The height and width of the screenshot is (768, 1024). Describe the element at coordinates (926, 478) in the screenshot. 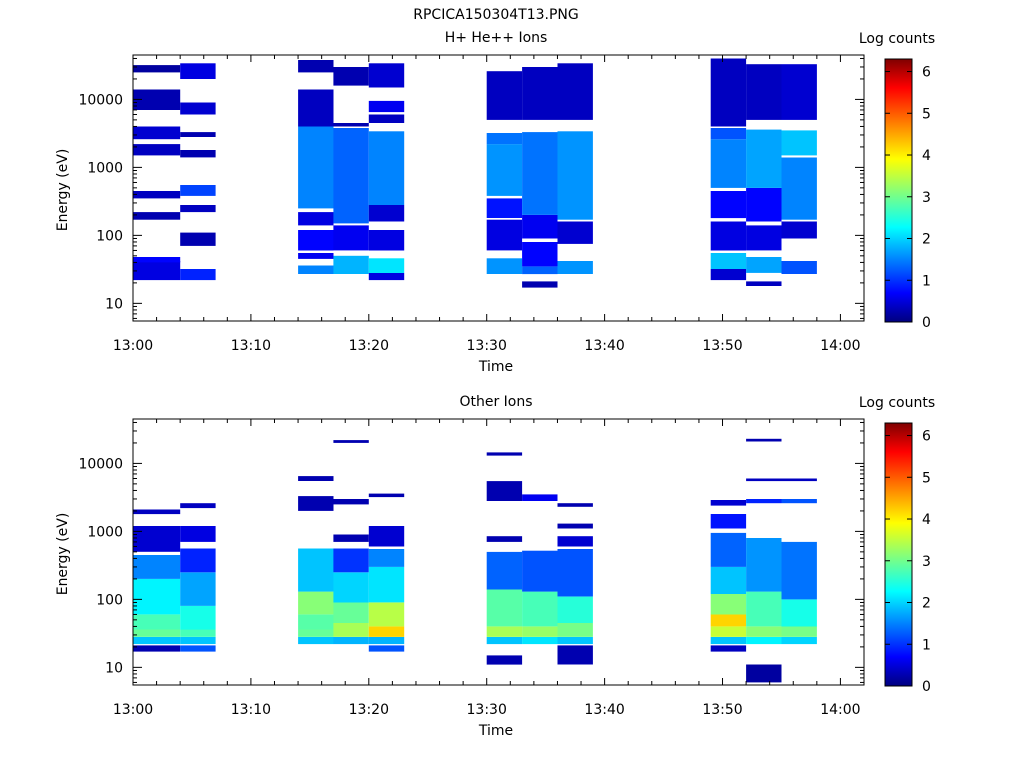

I see `colorbar-tick-label: 5` at that location.